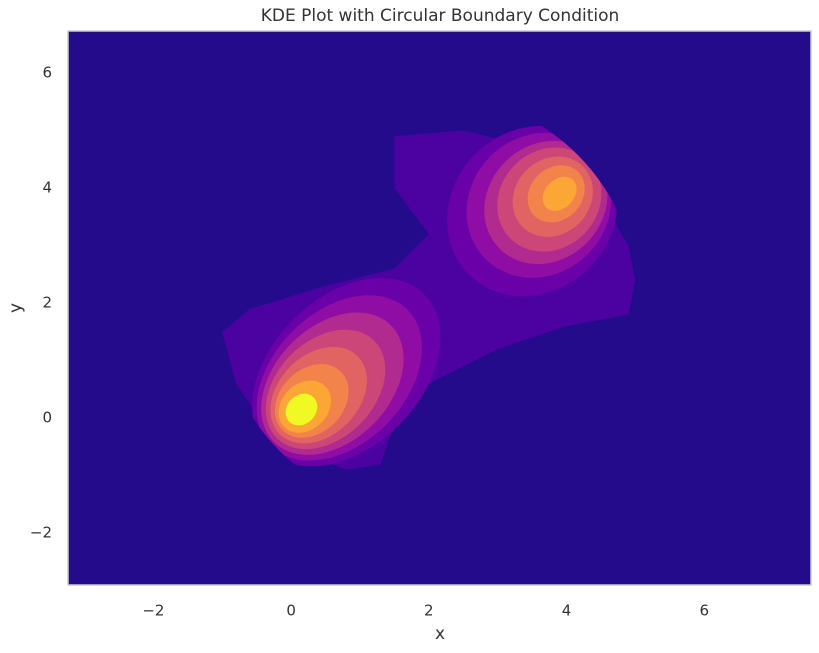 This screenshot has width=819, height=653. I want to click on y-tick-label: −2, so click(41, 533).